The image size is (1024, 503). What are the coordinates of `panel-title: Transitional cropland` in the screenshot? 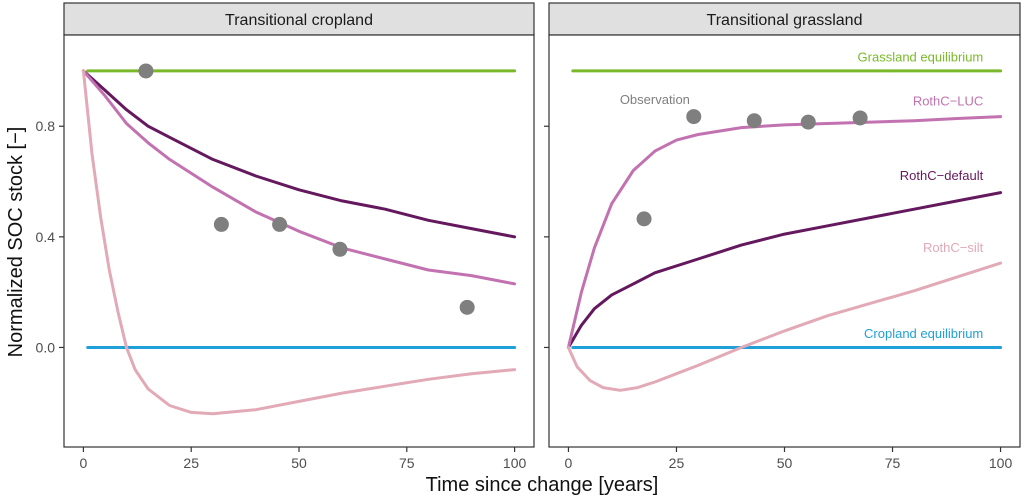 It's located at (299, 20).